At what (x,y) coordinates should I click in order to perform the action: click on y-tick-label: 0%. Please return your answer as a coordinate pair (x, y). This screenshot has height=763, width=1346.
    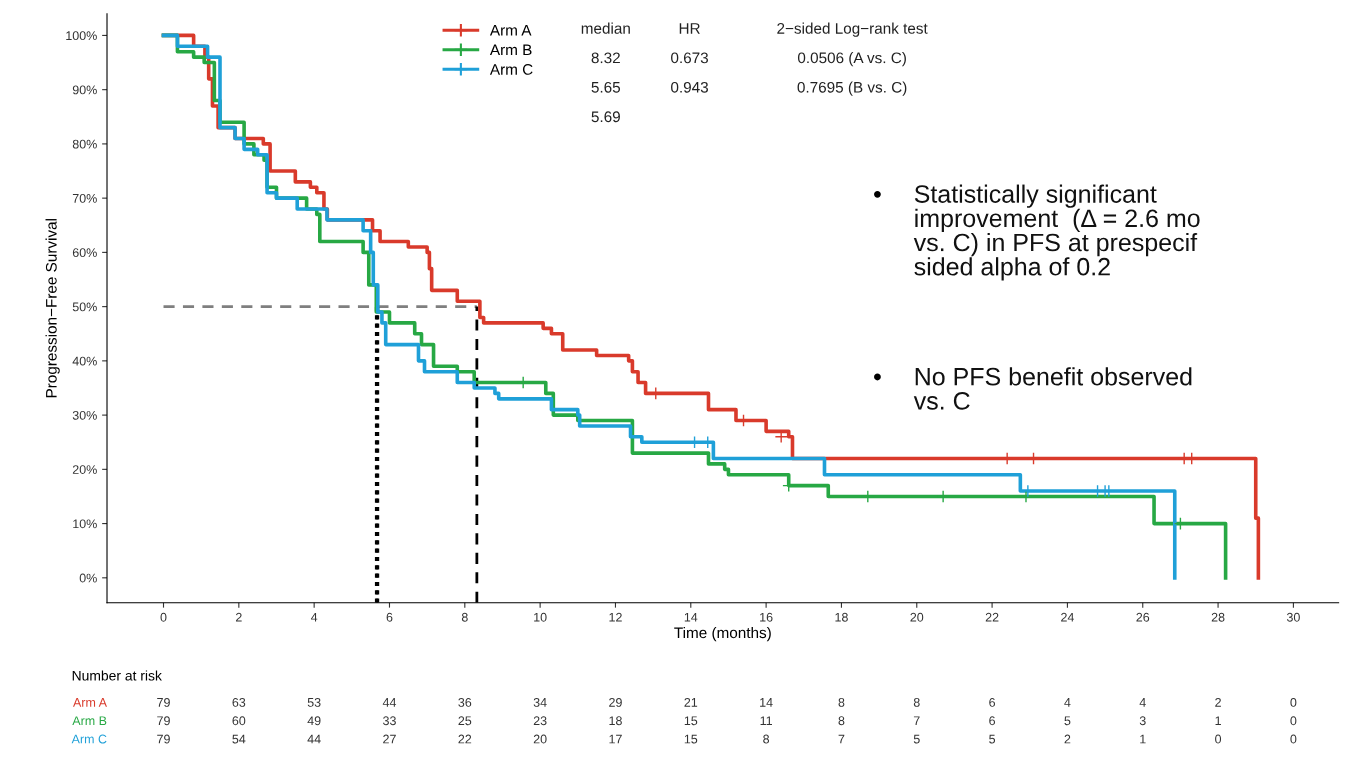
    Looking at the image, I should click on (88, 578).